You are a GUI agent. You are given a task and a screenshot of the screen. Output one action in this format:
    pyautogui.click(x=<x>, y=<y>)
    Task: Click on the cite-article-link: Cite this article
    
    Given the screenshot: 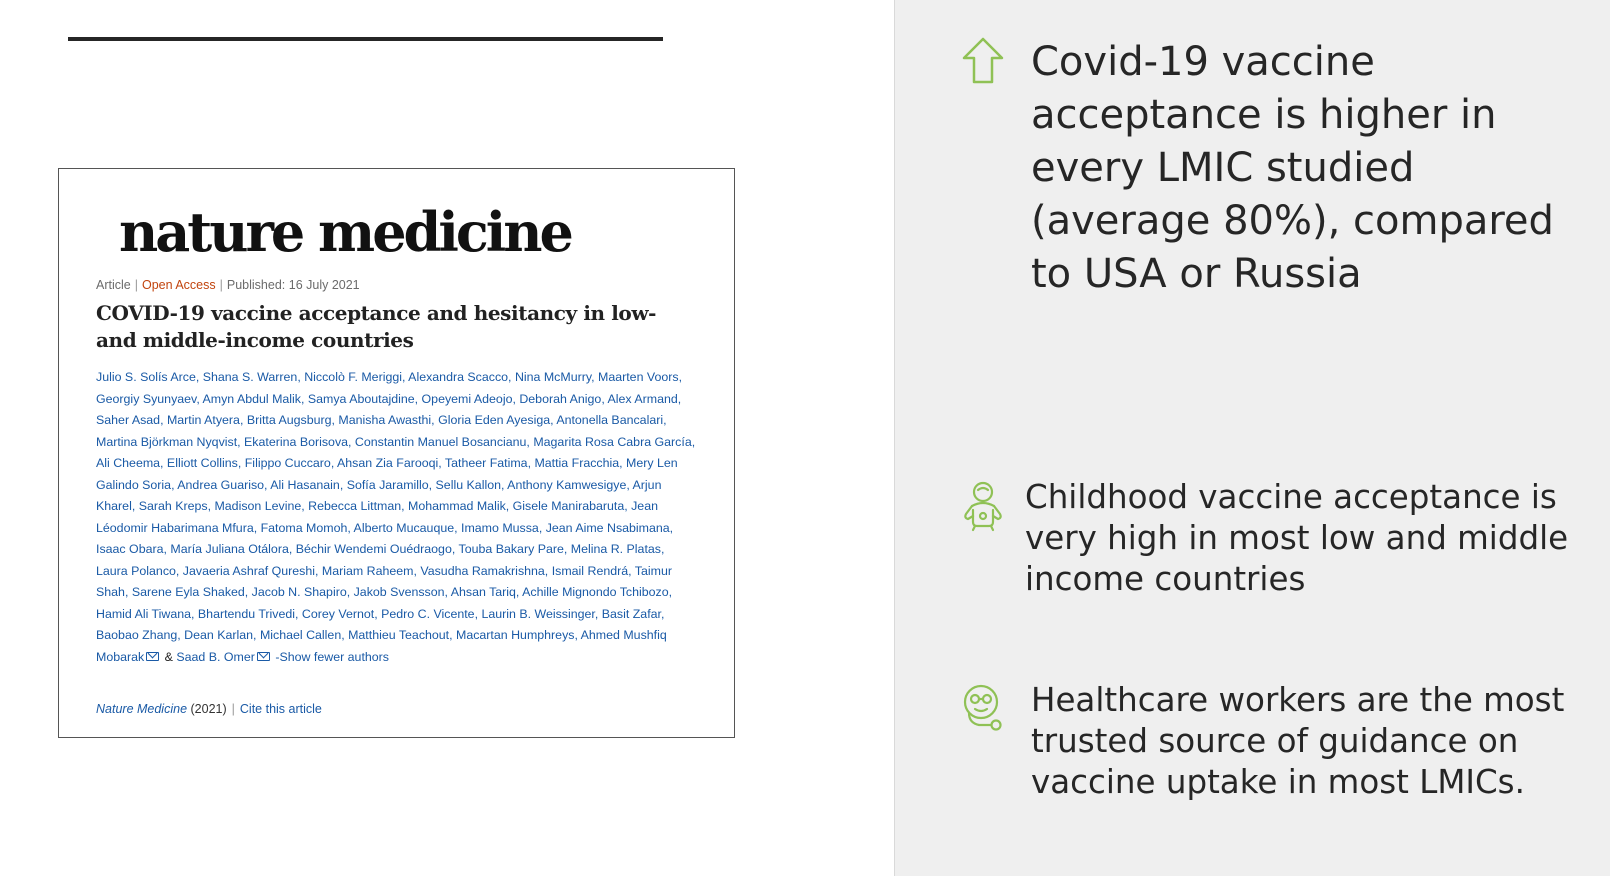 What is the action you would take?
    pyautogui.click(x=280, y=709)
    